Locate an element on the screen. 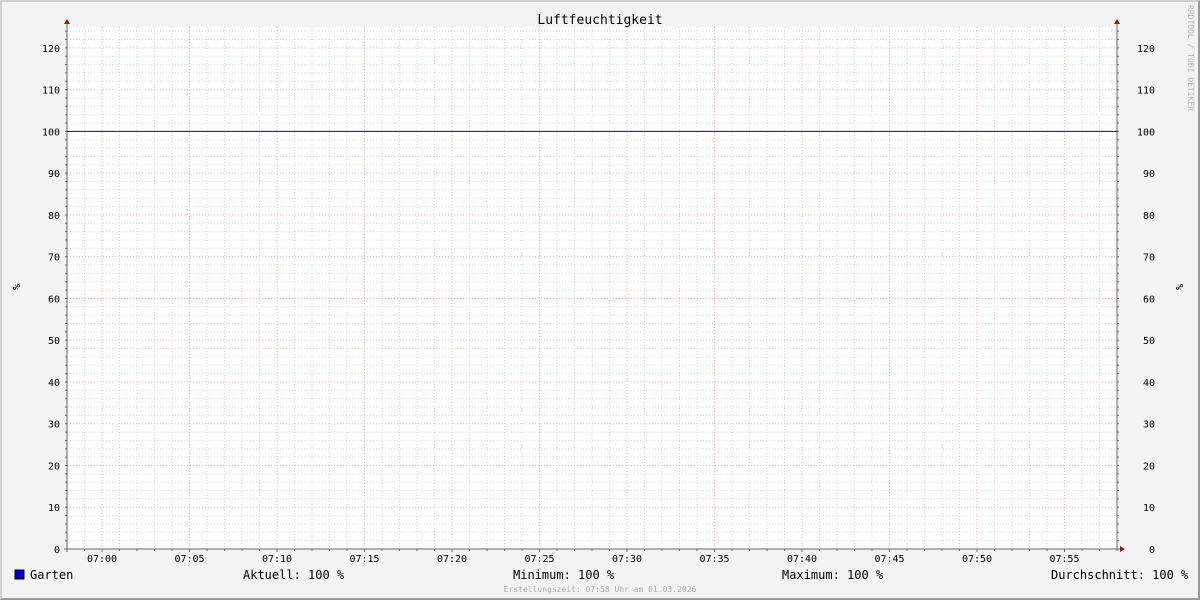 The width and height of the screenshot is (1200, 600). chart-title: Luftfeuchtigkeit is located at coordinates (599, 20).